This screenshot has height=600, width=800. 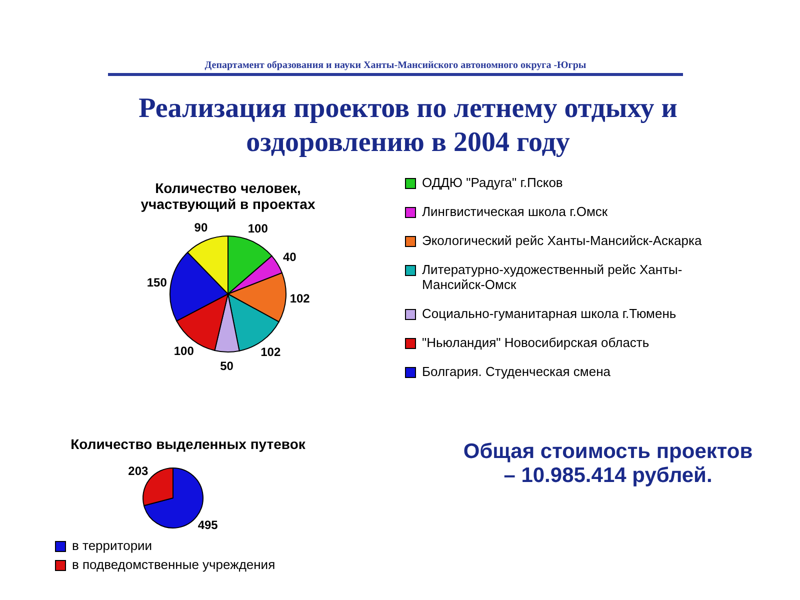 What do you see at coordinates (208, 525) in the screenshot?
I see `data-label: 495` at bounding box center [208, 525].